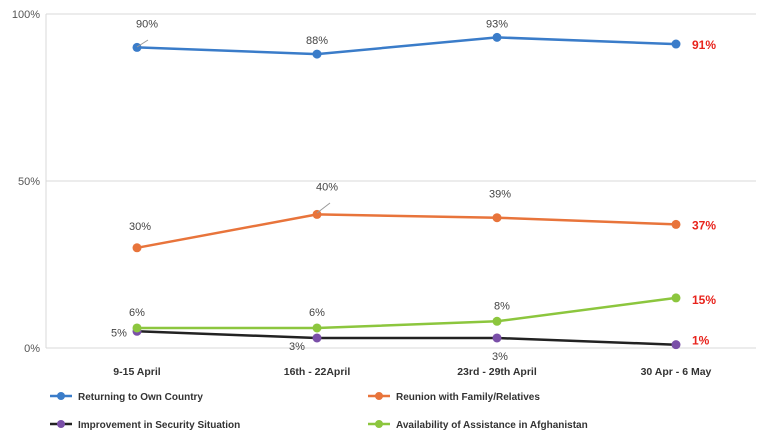  Describe the element at coordinates (147, 24) in the screenshot. I see `data-label: 90%` at that location.